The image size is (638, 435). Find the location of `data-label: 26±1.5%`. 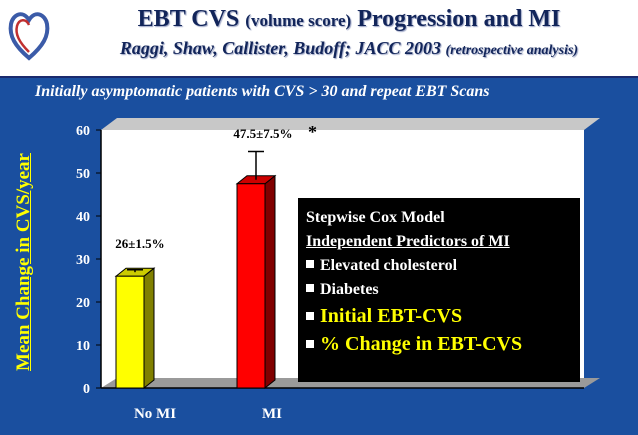

data-label: 26±1.5% is located at coordinates (139, 243).